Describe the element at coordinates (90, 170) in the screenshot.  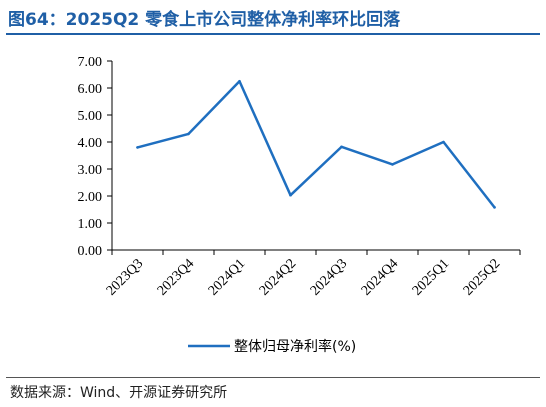
I see `y-tick-label: 3.00` at that location.